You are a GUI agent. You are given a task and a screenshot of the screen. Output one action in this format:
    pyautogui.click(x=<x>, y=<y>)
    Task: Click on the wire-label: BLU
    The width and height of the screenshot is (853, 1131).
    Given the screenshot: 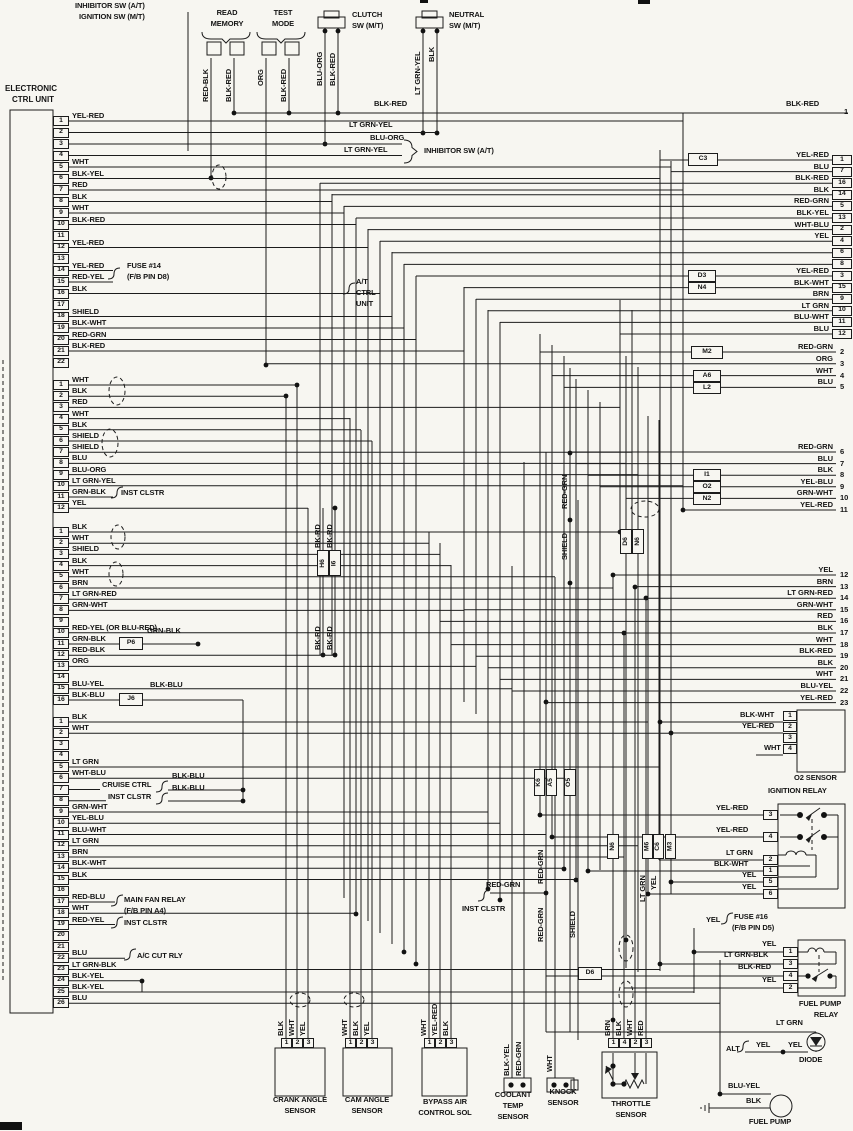 What is the action you would take?
    pyautogui.click(x=821, y=166)
    